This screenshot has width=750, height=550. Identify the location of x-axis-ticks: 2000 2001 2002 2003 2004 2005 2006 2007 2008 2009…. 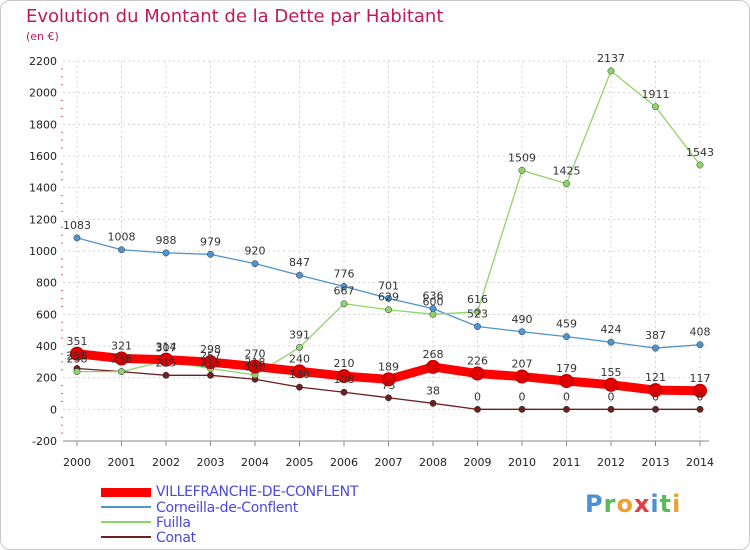
(388, 455).